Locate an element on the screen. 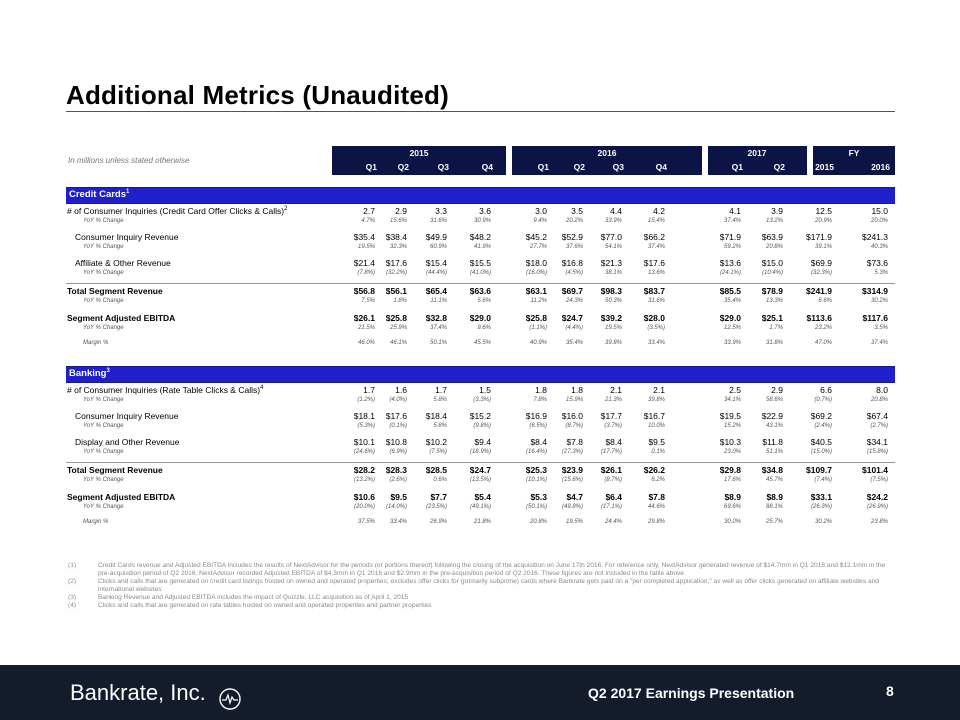  table-cell: $56.1 is located at coordinates (396, 291).